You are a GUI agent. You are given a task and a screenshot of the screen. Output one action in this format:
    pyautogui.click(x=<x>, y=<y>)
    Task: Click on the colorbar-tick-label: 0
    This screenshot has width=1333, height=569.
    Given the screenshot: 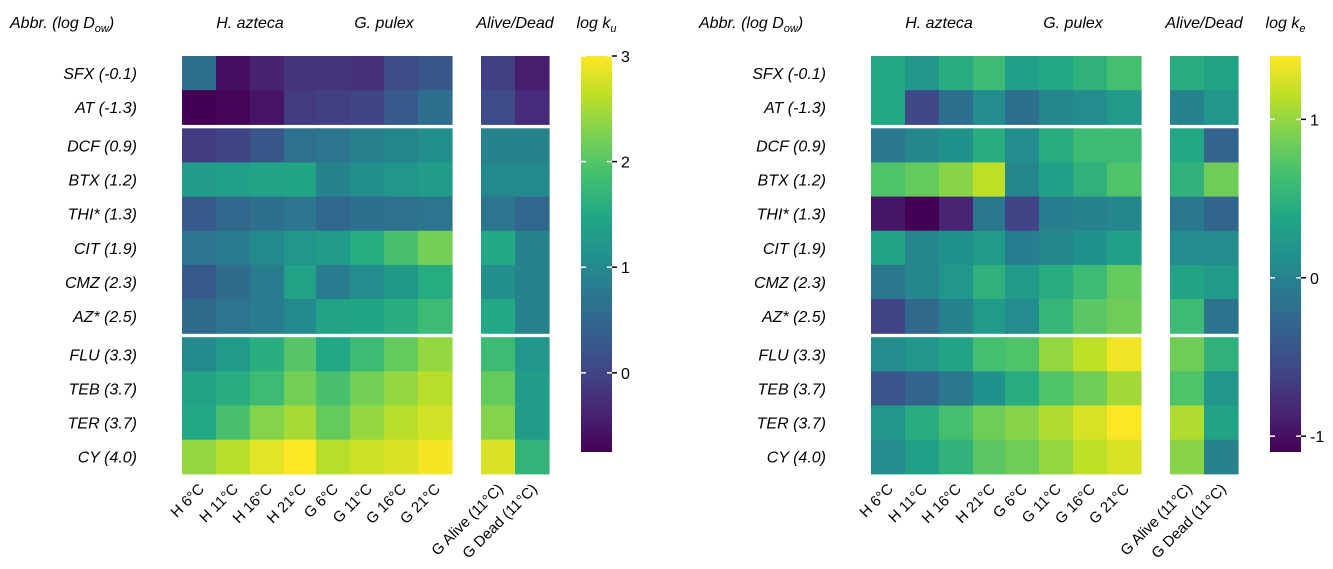 What is the action you would take?
    pyautogui.click(x=625, y=374)
    